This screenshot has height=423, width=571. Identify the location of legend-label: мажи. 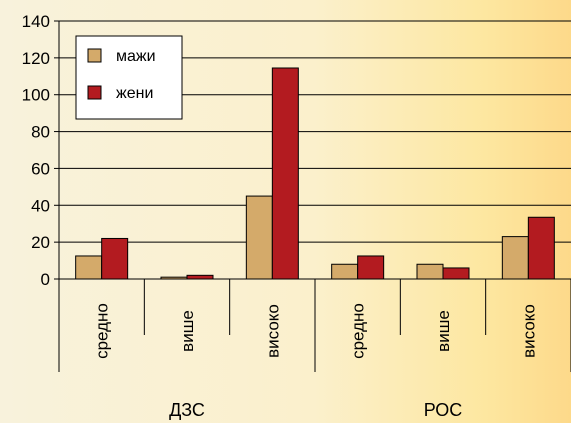
(136, 56).